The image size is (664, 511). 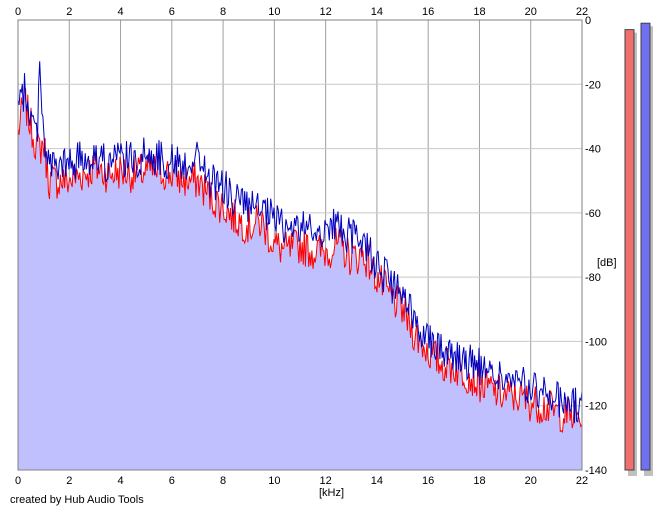 What do you see at coordinates (607, 263) in the screenshot?
I see `y-axis-label: [dB]` at bounding box center [607, 263].